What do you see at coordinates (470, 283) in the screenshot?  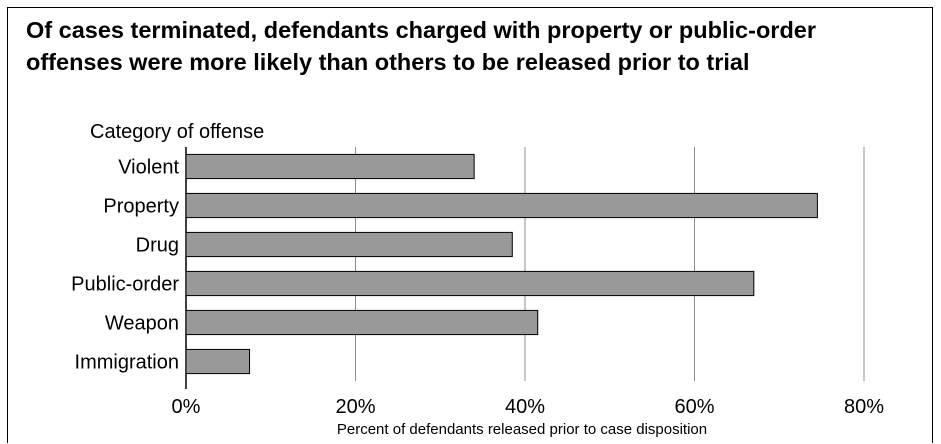 I see `bar-public-order` at bounding box center [470, 283].